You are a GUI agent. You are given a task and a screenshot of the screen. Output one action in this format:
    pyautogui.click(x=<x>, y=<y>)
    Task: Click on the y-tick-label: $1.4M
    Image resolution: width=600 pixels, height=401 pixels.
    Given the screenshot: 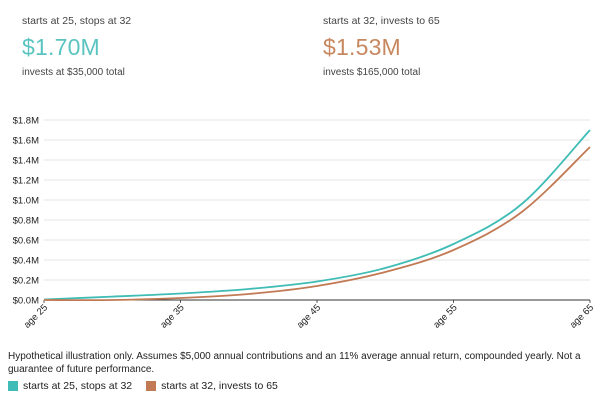 What is the action you would take?
    pyautogui.click(x=26, y=161)
    